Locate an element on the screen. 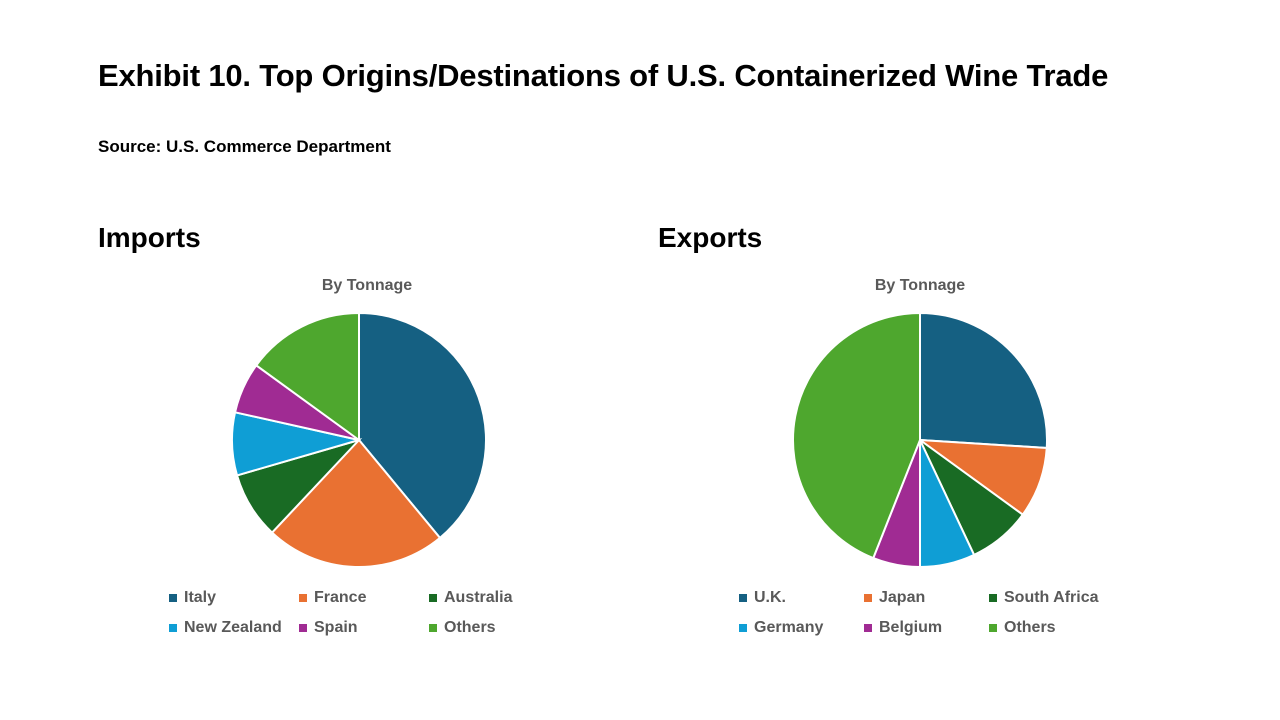 The width and height of the screenshot is (1280, 720). exports-pie-chart is located at coordinates (920, 440).